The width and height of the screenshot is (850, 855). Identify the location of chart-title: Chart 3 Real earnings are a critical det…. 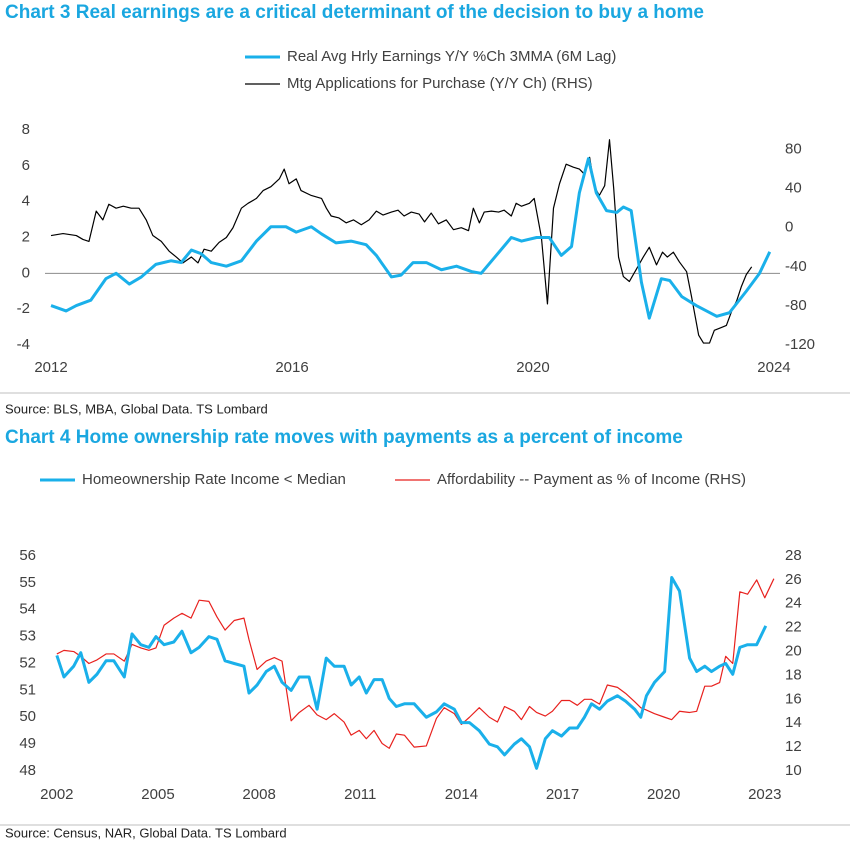
(354, 12).